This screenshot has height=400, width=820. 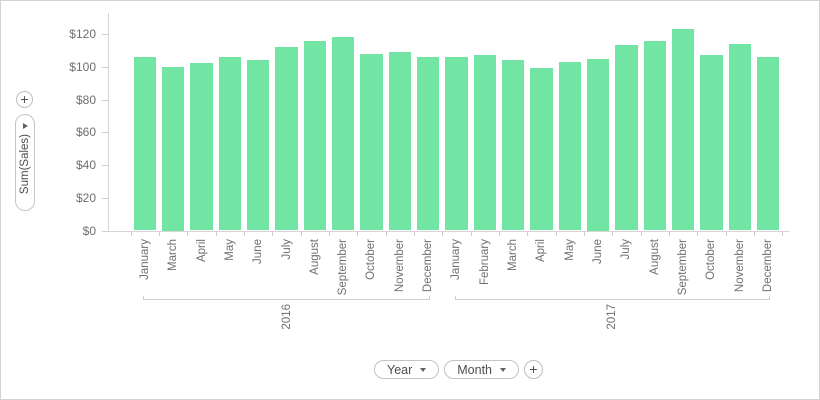 What do you see at coordinates (400, 369) in the screenshot?
I see `year-button-label: Year` at bounding box center [400, 369].